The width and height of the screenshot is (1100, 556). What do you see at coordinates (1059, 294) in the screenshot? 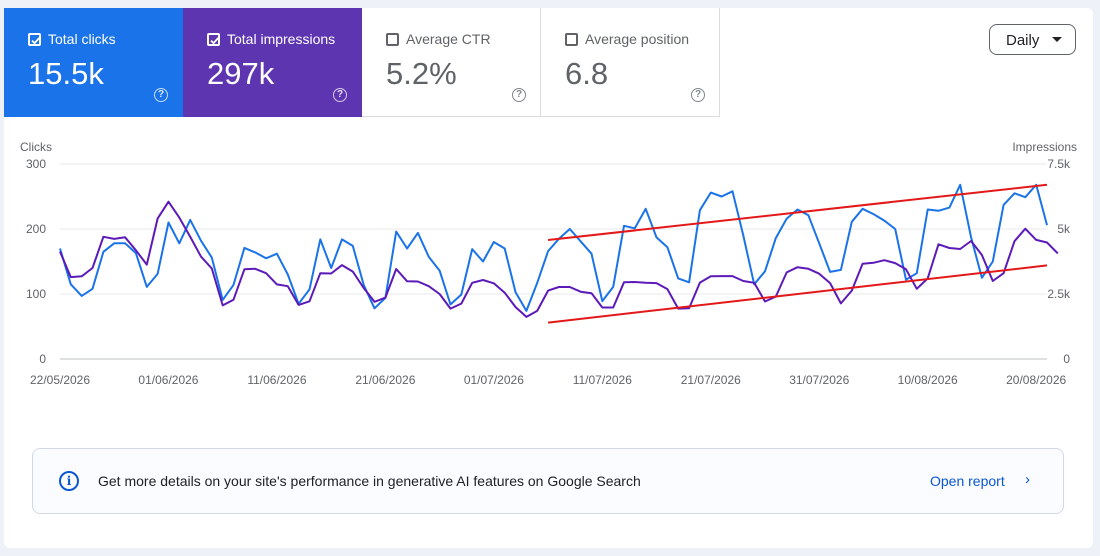
I see `y-right-tick-label: 2.5k` at bounding box center [1059, 294].